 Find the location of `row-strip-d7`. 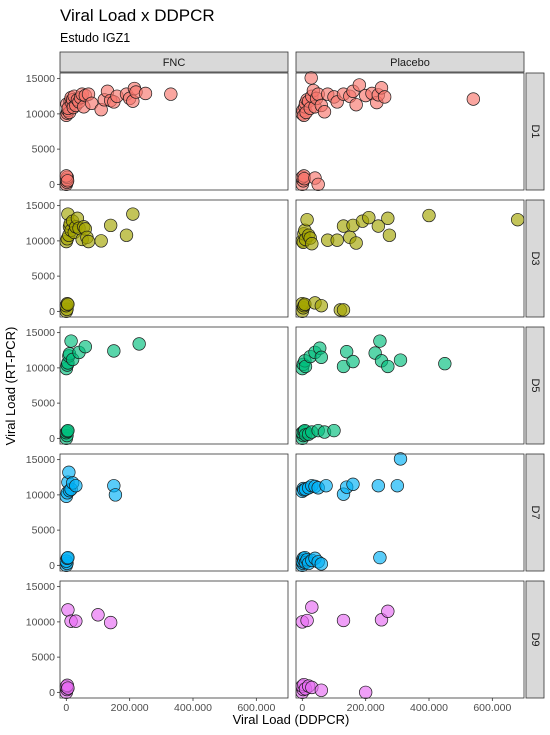

row-strip-d7 is located at coordinates (535, 512).